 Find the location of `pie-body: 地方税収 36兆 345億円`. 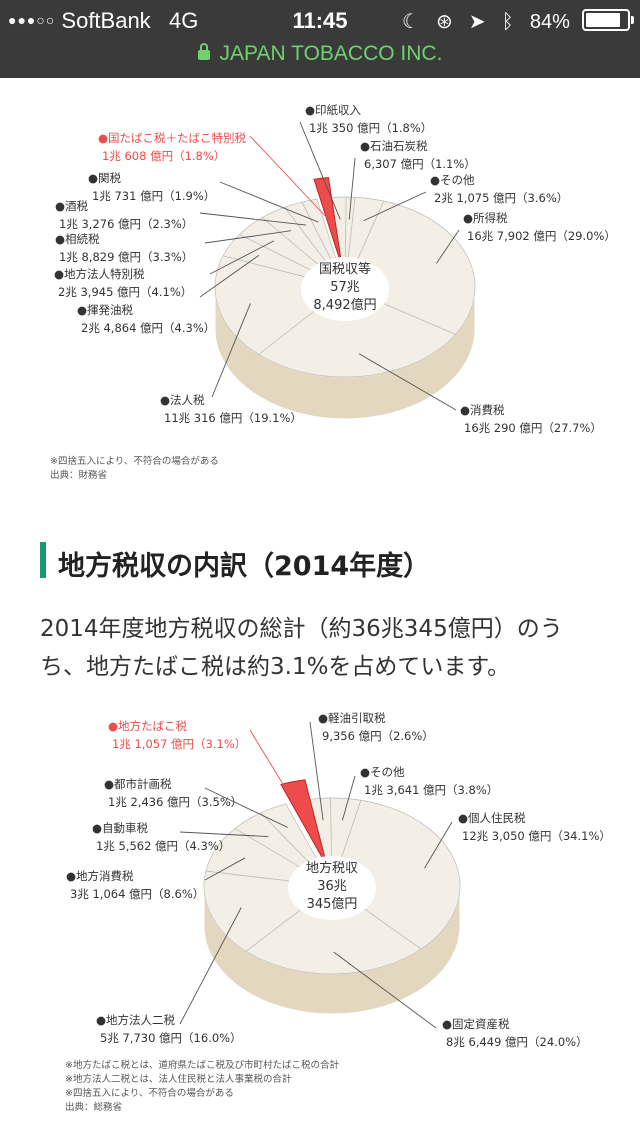

pie-body: 地方税収 36兆 345億円 is located at coordinates (332, 897).